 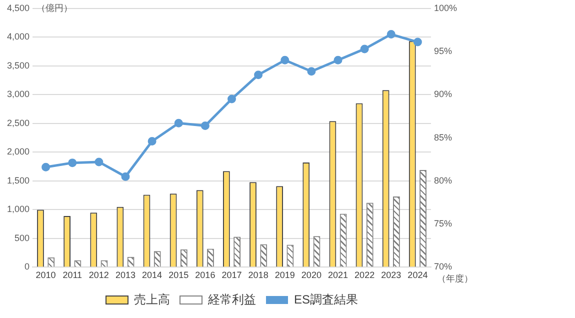 I want to click on legend-label: 売上高, so click(x=152, y=299).